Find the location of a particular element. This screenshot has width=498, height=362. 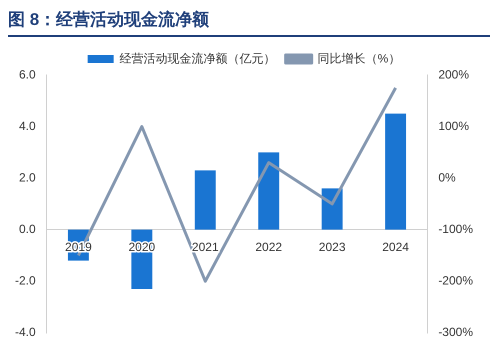

y-tick-label: 2.0 is located at coordinates (27, 177).